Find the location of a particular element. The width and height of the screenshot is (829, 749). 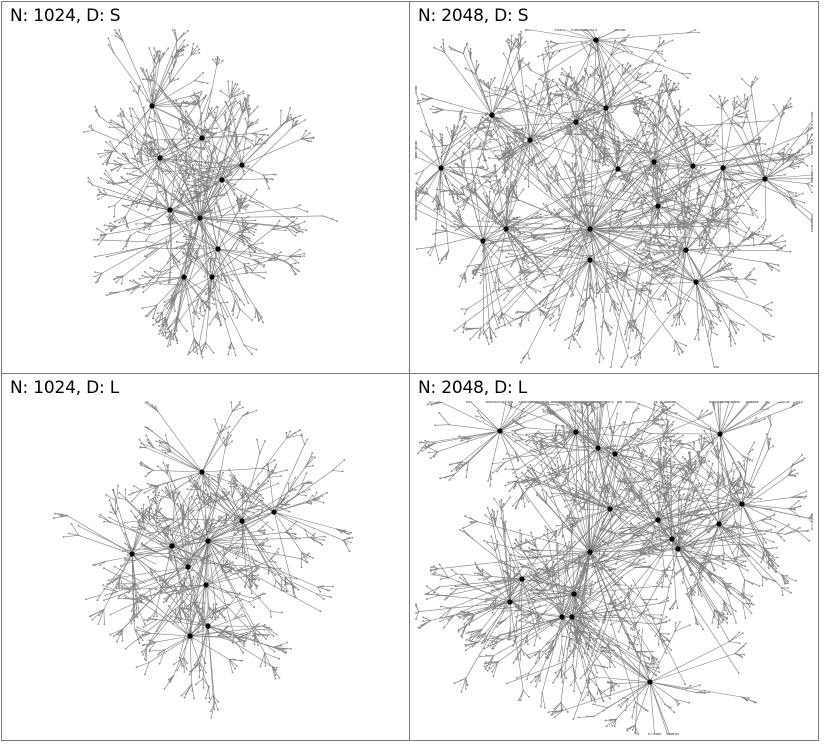

leaf-nodes is located at coordinates (210, 193).